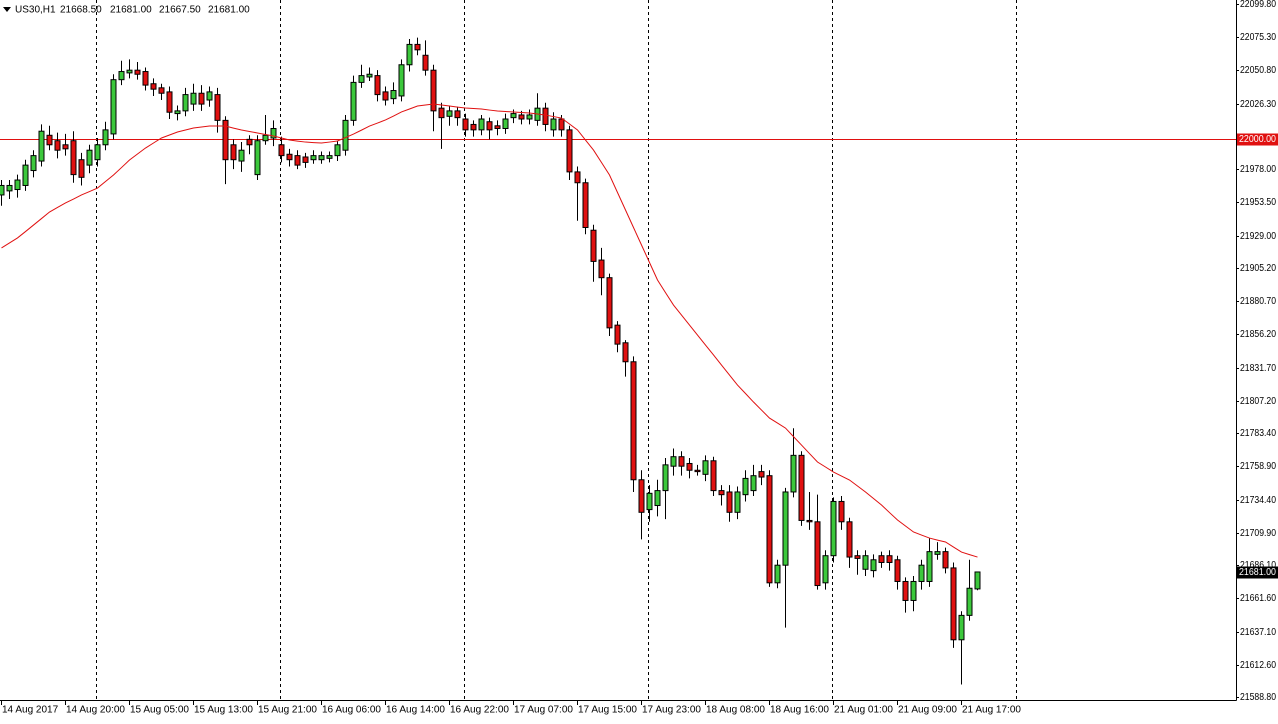 The width and height of the screenshot is (1278, 724). Describe the element at coordinates (479, 710) in the screenshot. I see `x-tick-label: 16 Aug 22:00` at that location.